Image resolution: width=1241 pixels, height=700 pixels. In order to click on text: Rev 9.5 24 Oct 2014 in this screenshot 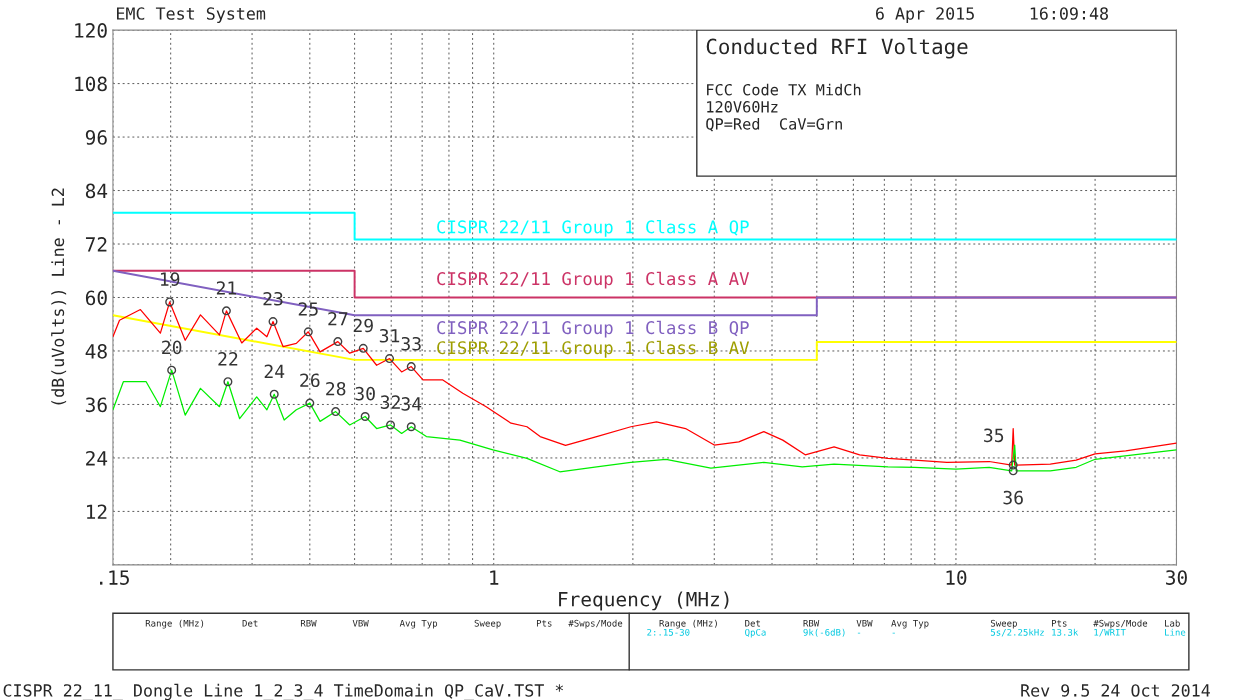, I will do `click(1115, 690)`.